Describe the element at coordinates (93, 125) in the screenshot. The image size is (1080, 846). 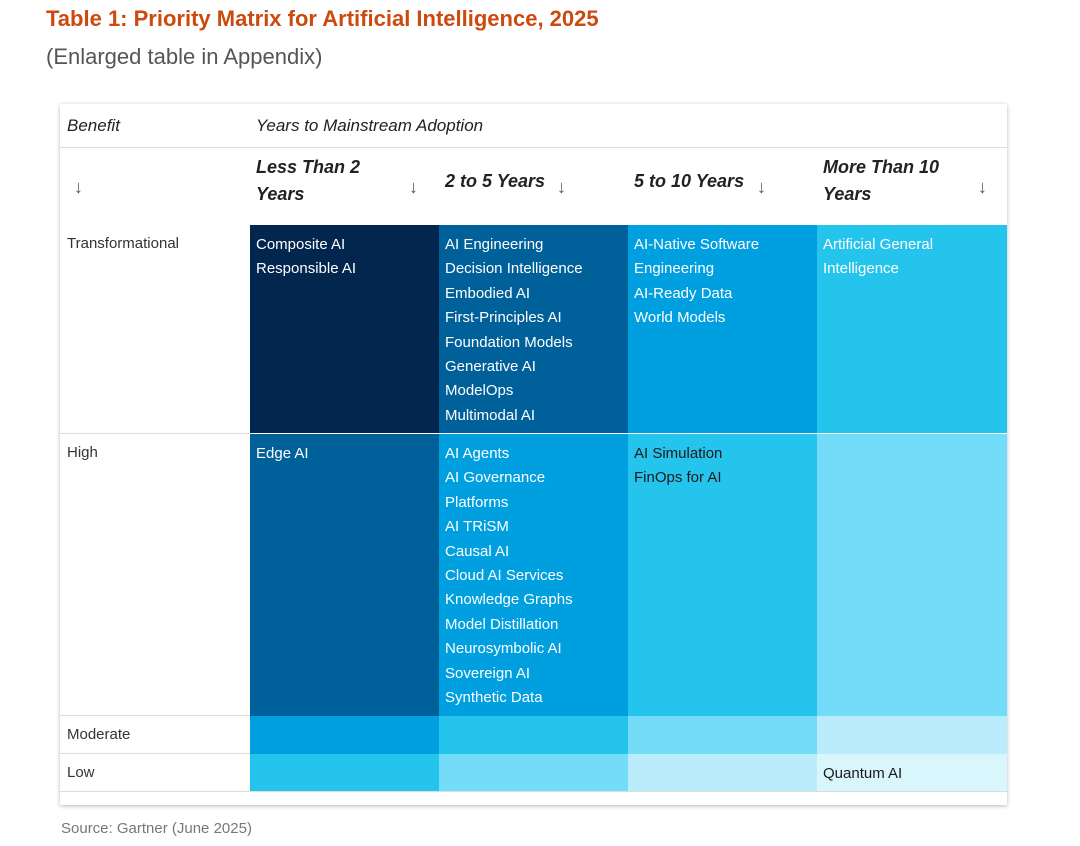
I see `benefit-header: Benefit` at that location.